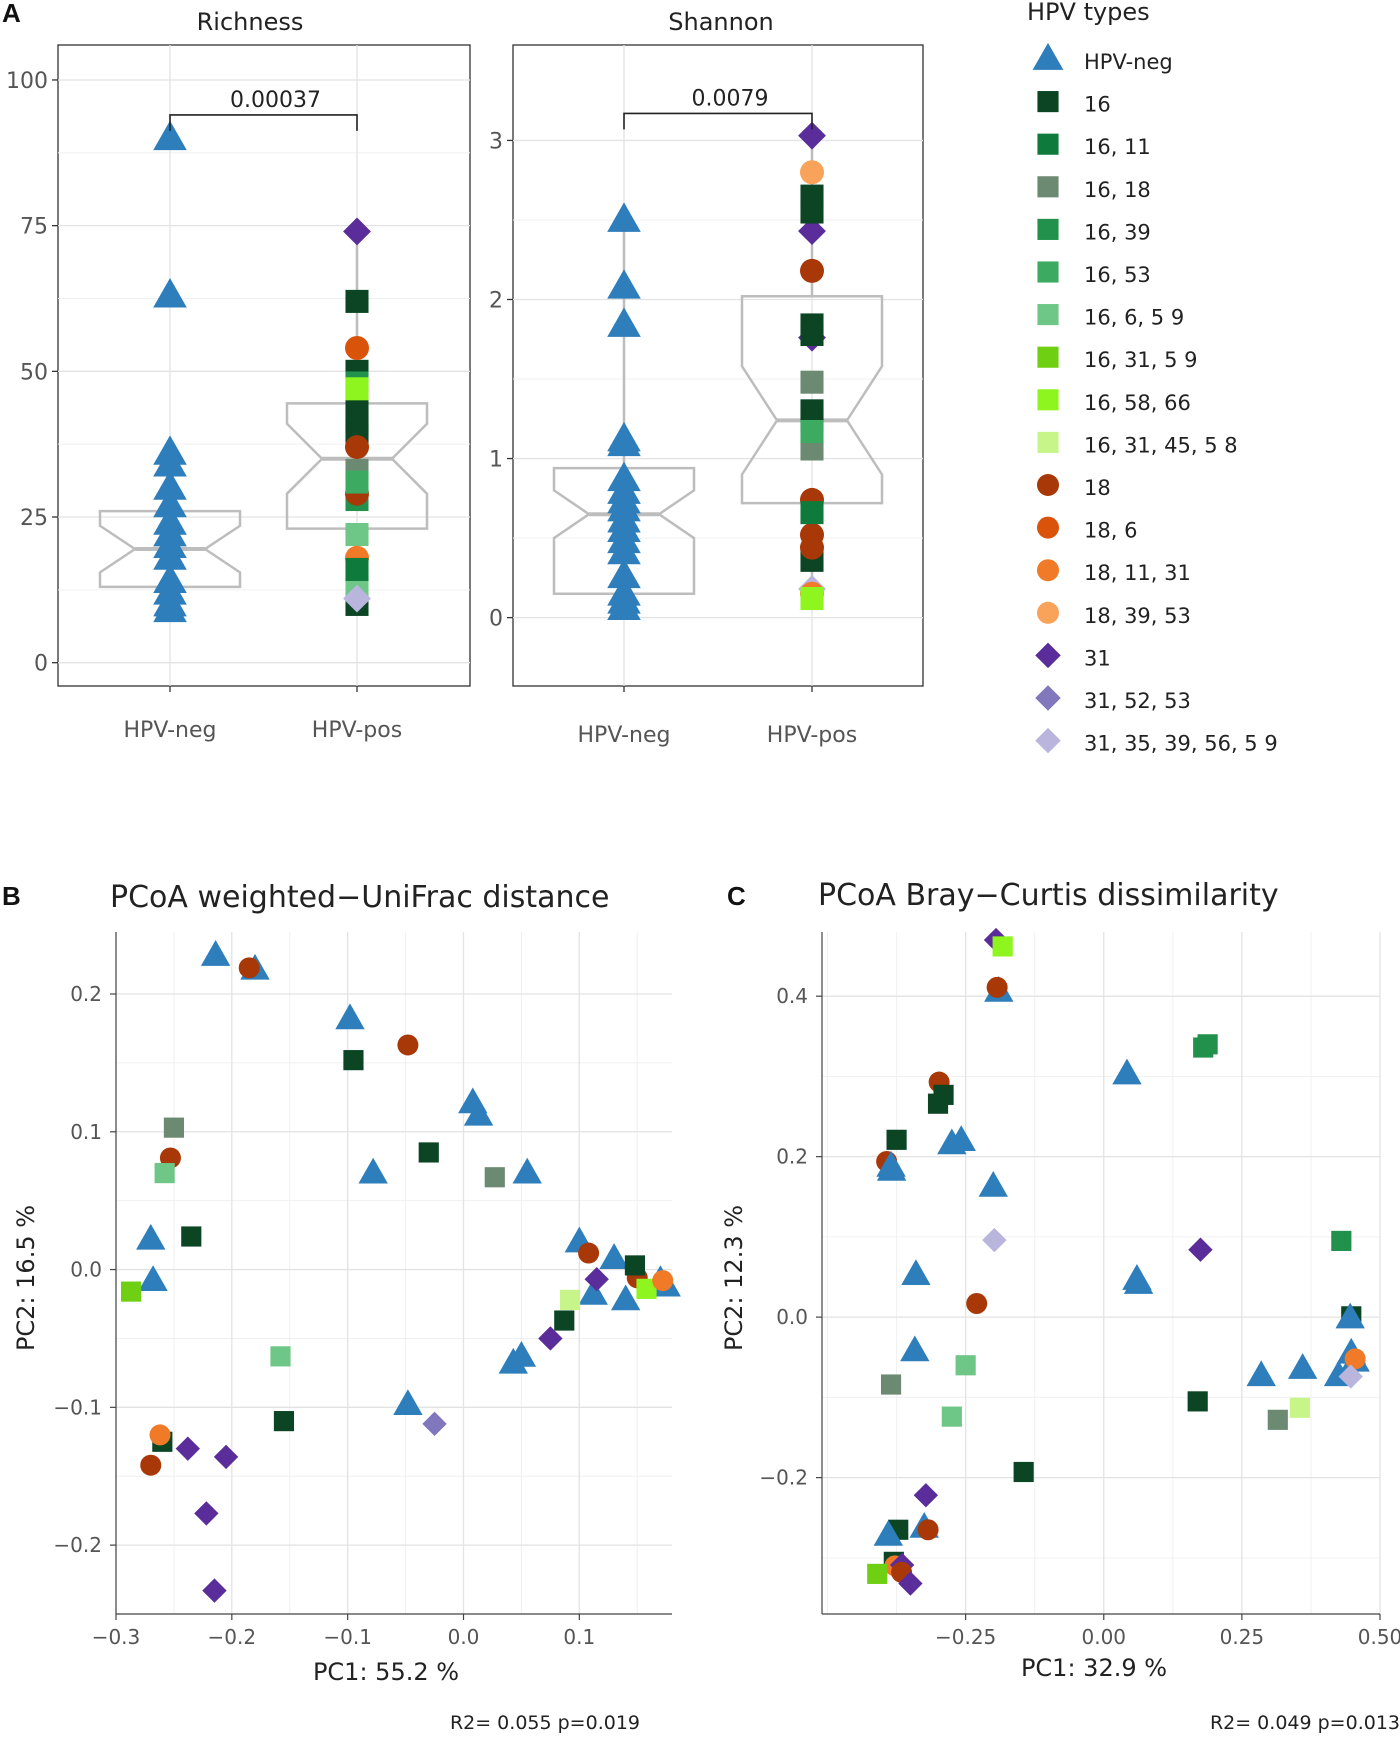 This screenshot has height=1737, width=1400. What do you see at coordinates (464, 1637) in the screenshot?
I see `unifrac-xtick-label: 0.0` at bounding box center [464, 1637].